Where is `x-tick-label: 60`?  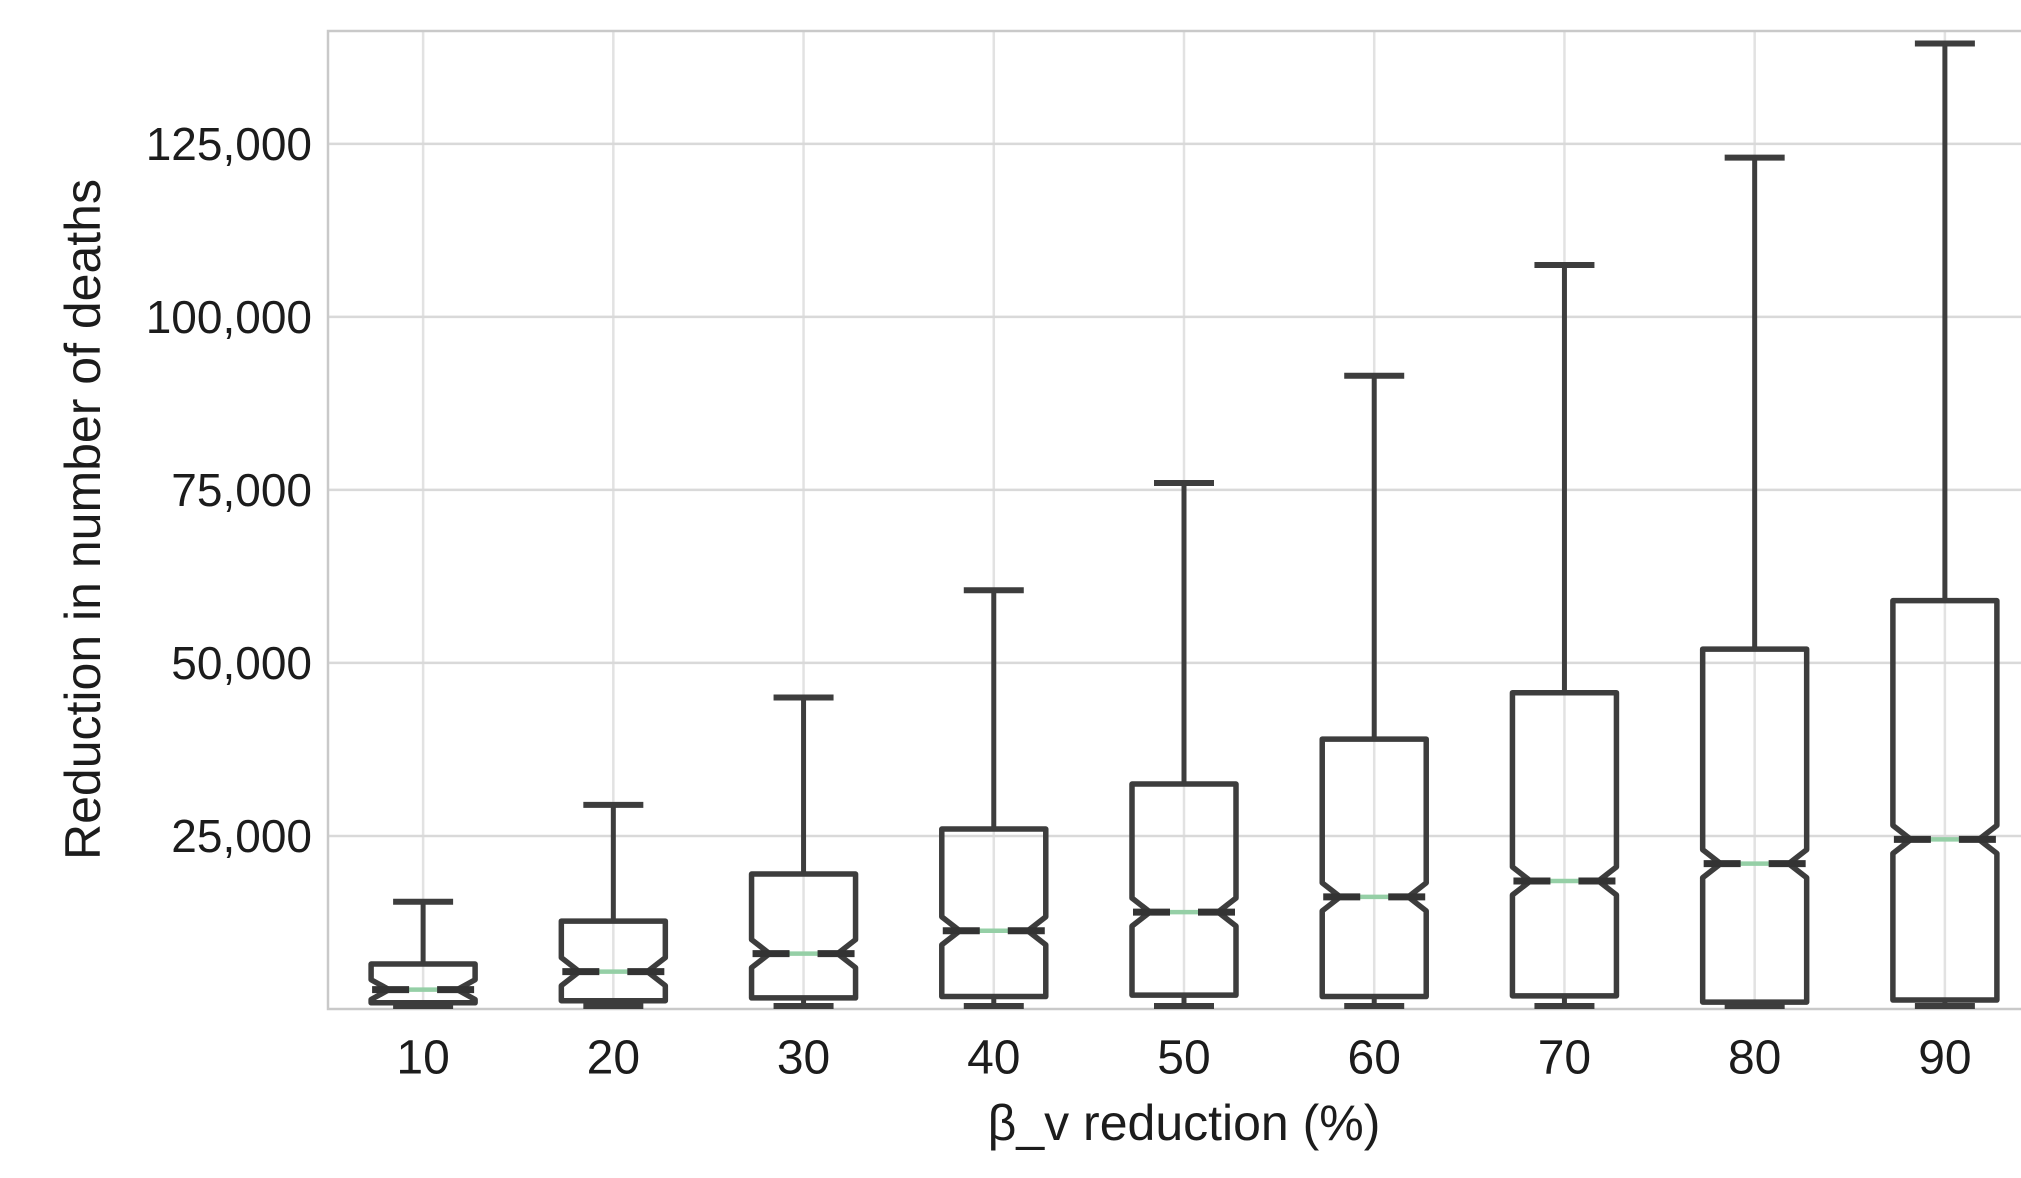
x-tick-label: 60 is located at coordinates (1374, 1058).